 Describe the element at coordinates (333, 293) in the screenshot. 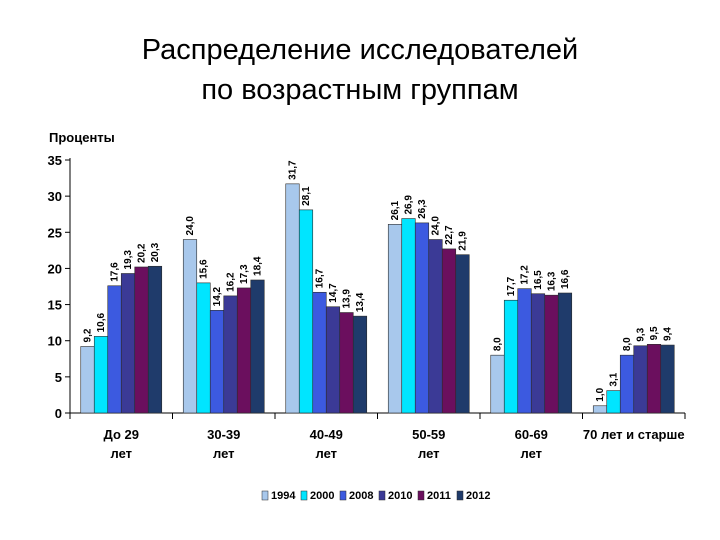

I see `data-label: 14,7` at that location.